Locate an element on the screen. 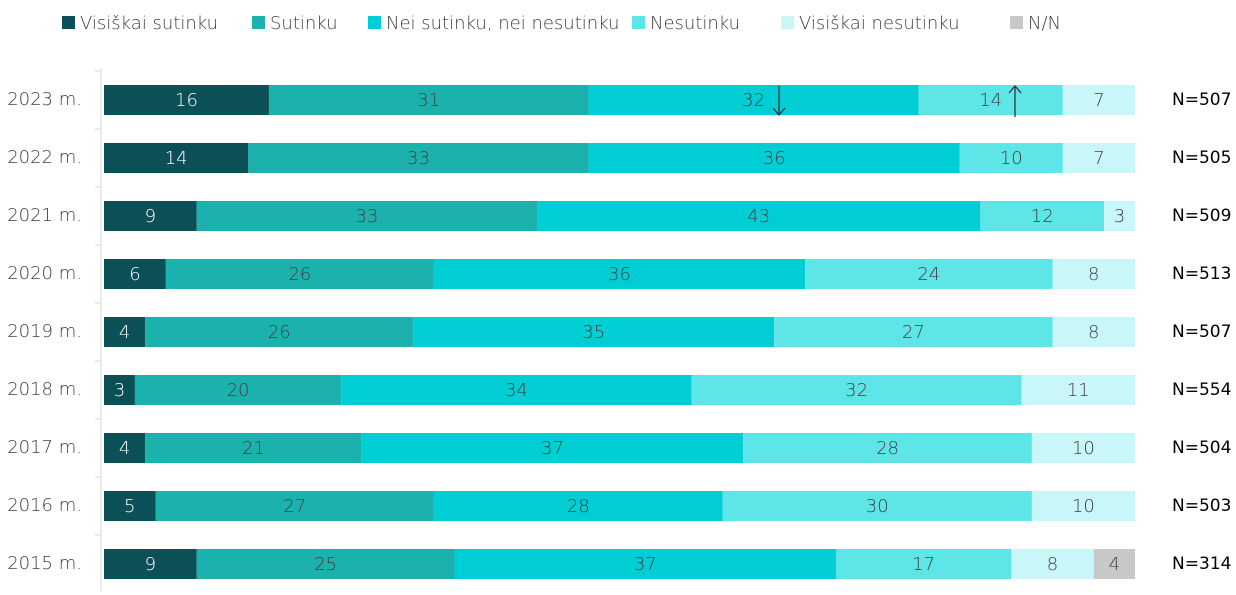 Image resolution: width=1236 pixels, height=595 pixels. data-label: 20 is located at coordinates (238, 390).